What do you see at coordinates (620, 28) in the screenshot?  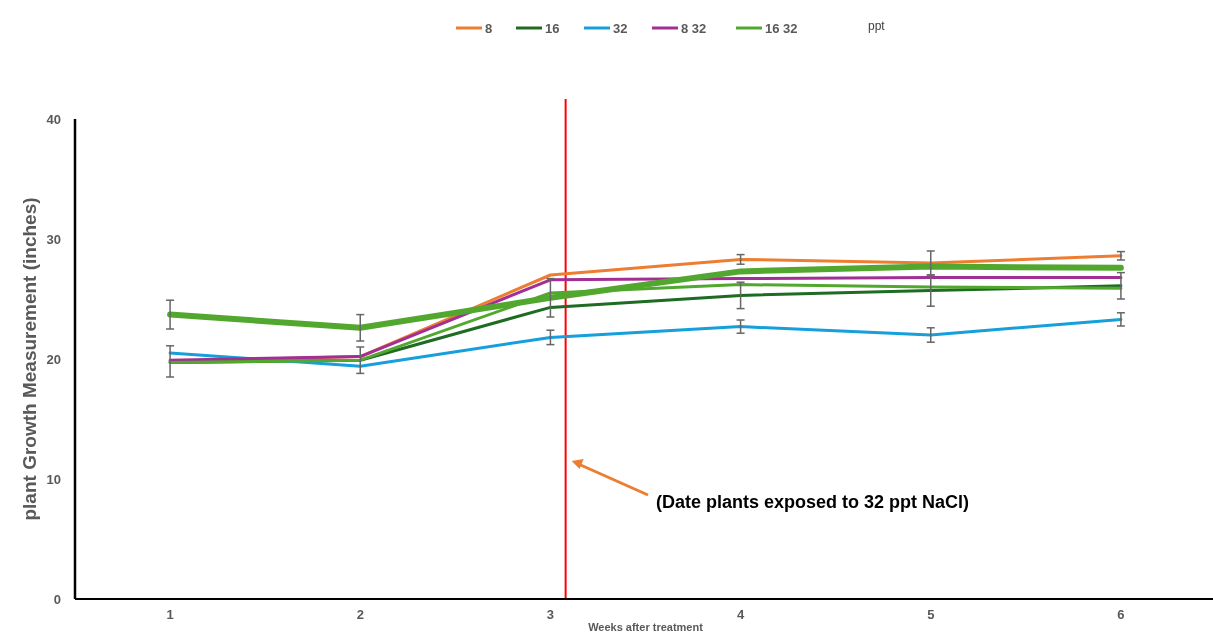 I see `legend-label: 32` at bounding box center [620, 28].